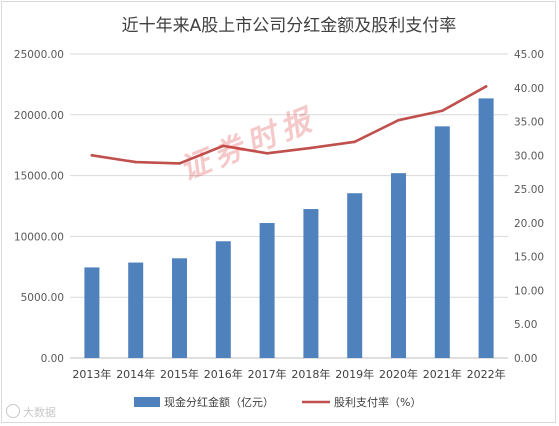 The width and height of the screenshot is (559, 426). Describe the element at coordinates (135, 374) in the screenshot. I see `x-tick-label: 2014年` at that location.